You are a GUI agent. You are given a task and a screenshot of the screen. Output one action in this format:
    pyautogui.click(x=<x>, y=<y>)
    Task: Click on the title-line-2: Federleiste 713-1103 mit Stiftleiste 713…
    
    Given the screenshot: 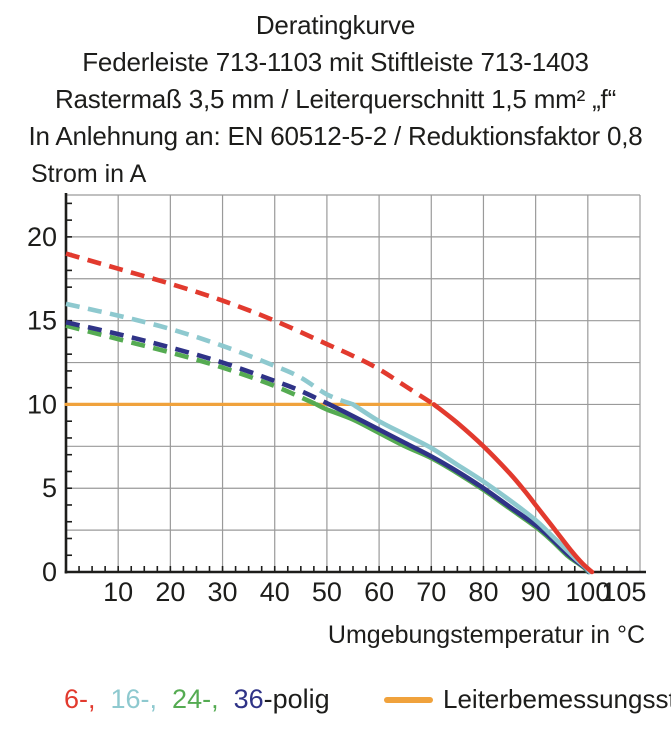 What is the action you would take?
    pyautogui.click(x=335, y=62)
    